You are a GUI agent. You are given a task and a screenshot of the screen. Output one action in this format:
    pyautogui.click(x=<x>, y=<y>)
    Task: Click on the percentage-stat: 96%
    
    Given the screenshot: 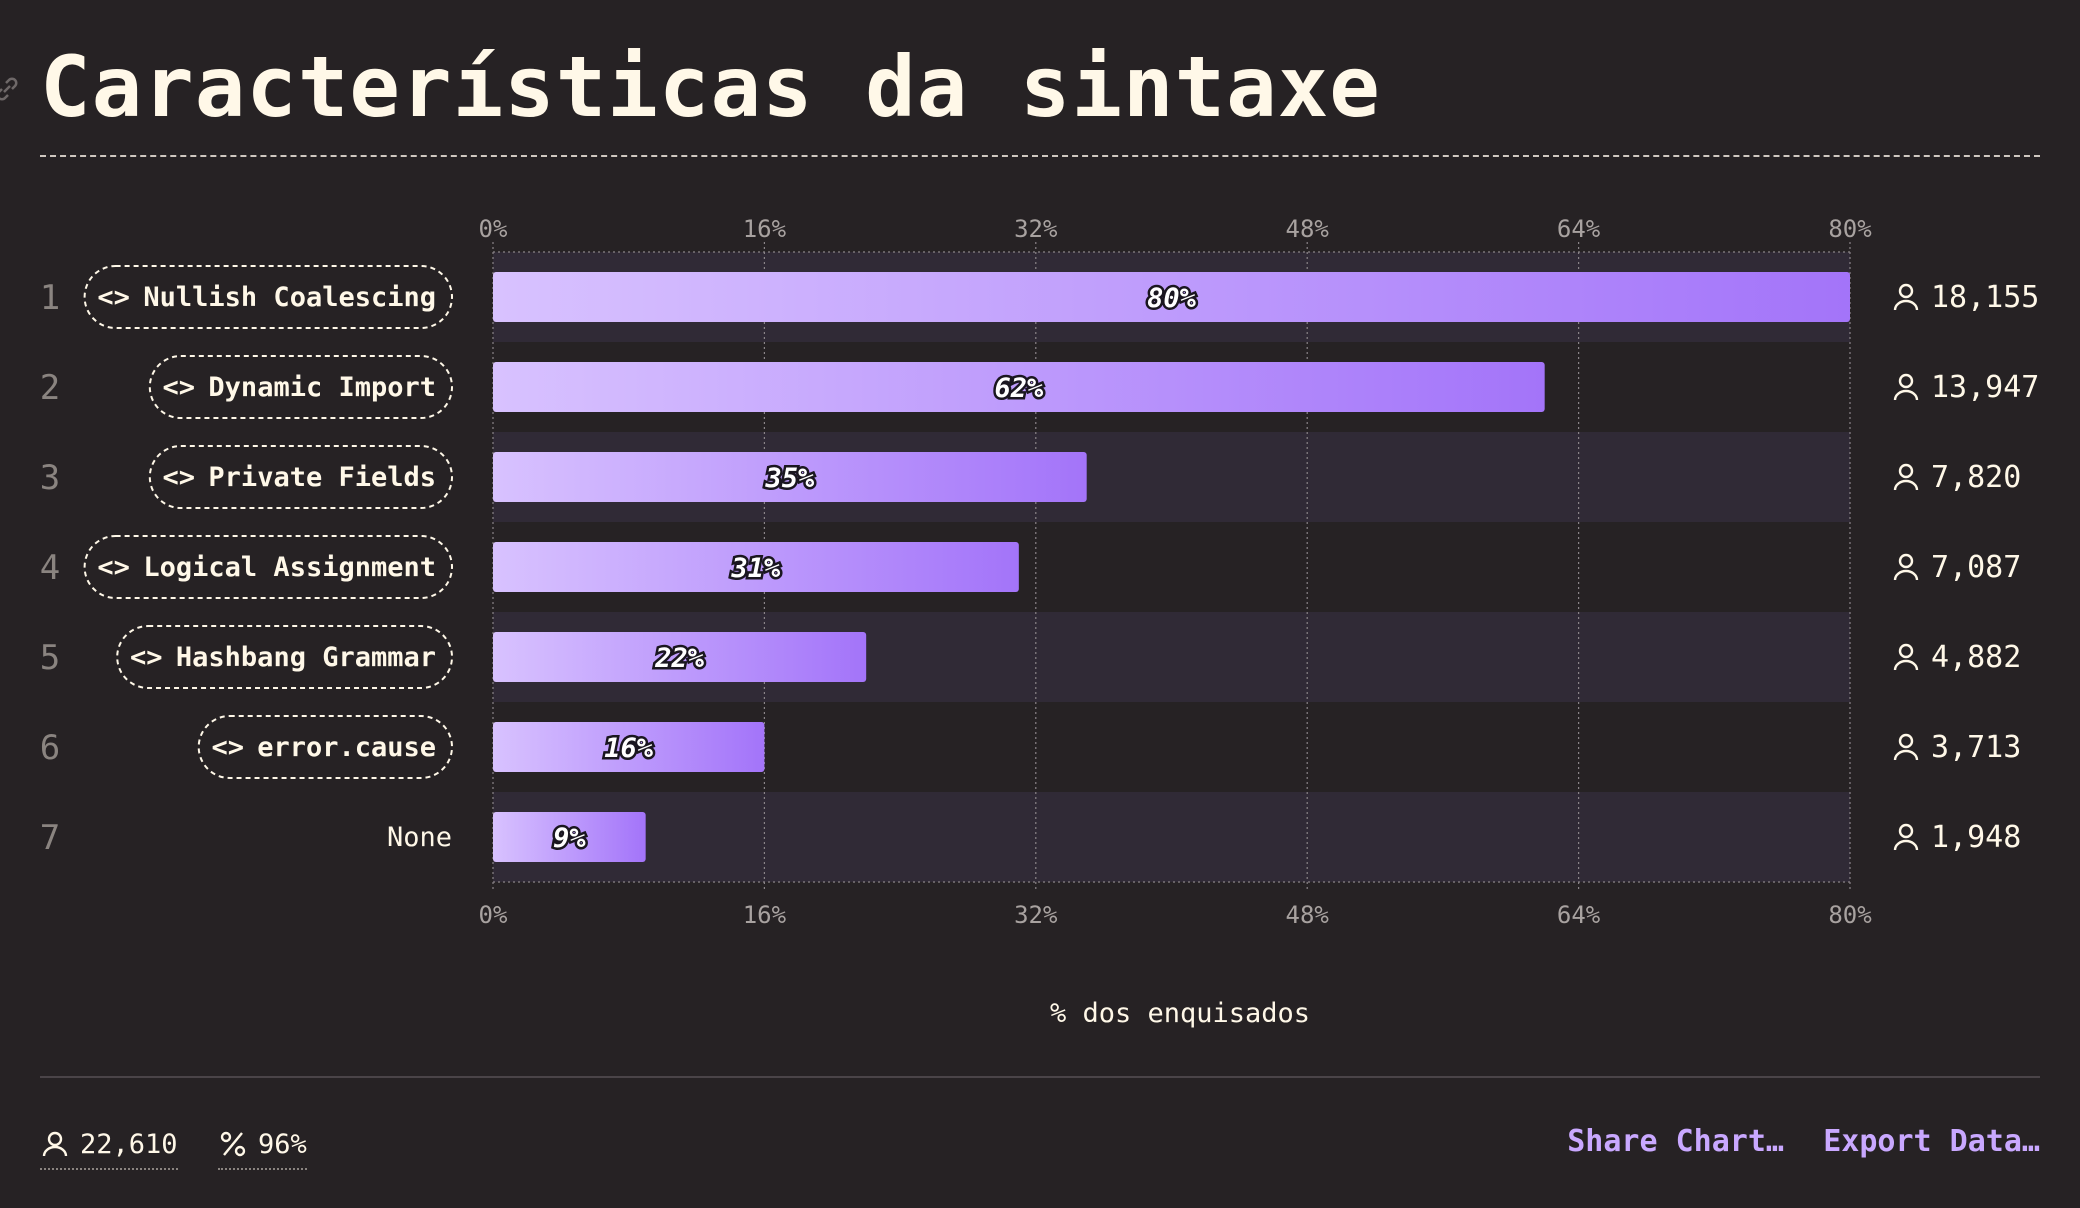 What is the action you would take?
    pyautogui.click(x=262, y=1147)
    